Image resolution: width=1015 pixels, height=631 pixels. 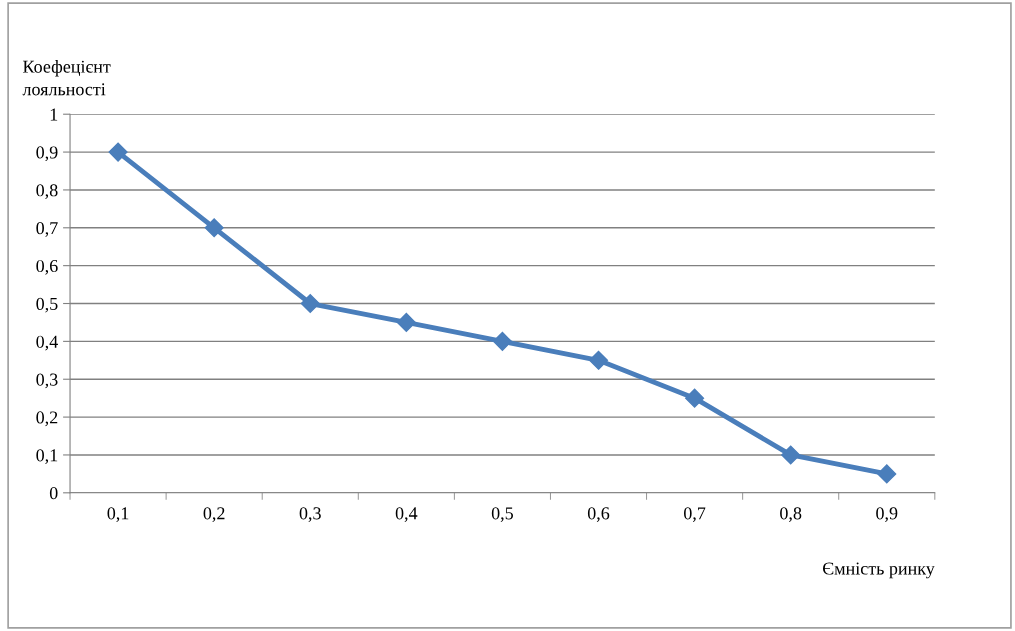 What do you see at coordinates (887, 514) in the screenshot?
I see `x-tick-label: 0,9` at bounding box center [887, 514].